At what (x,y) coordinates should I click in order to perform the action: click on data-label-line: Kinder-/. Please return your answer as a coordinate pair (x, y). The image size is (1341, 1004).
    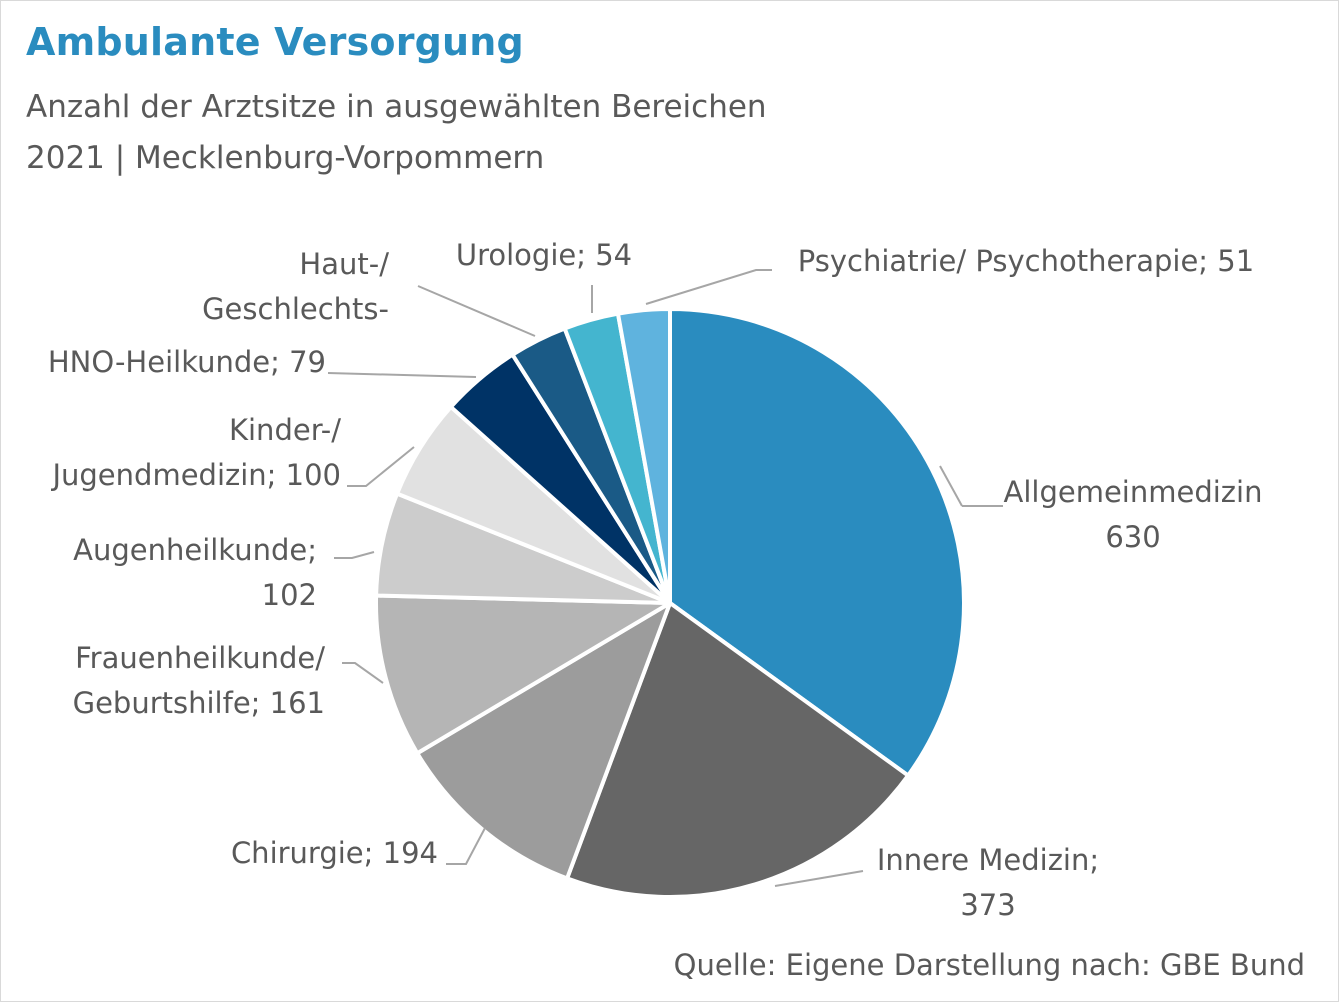
    Looking at the image, I should click on (285, 430).